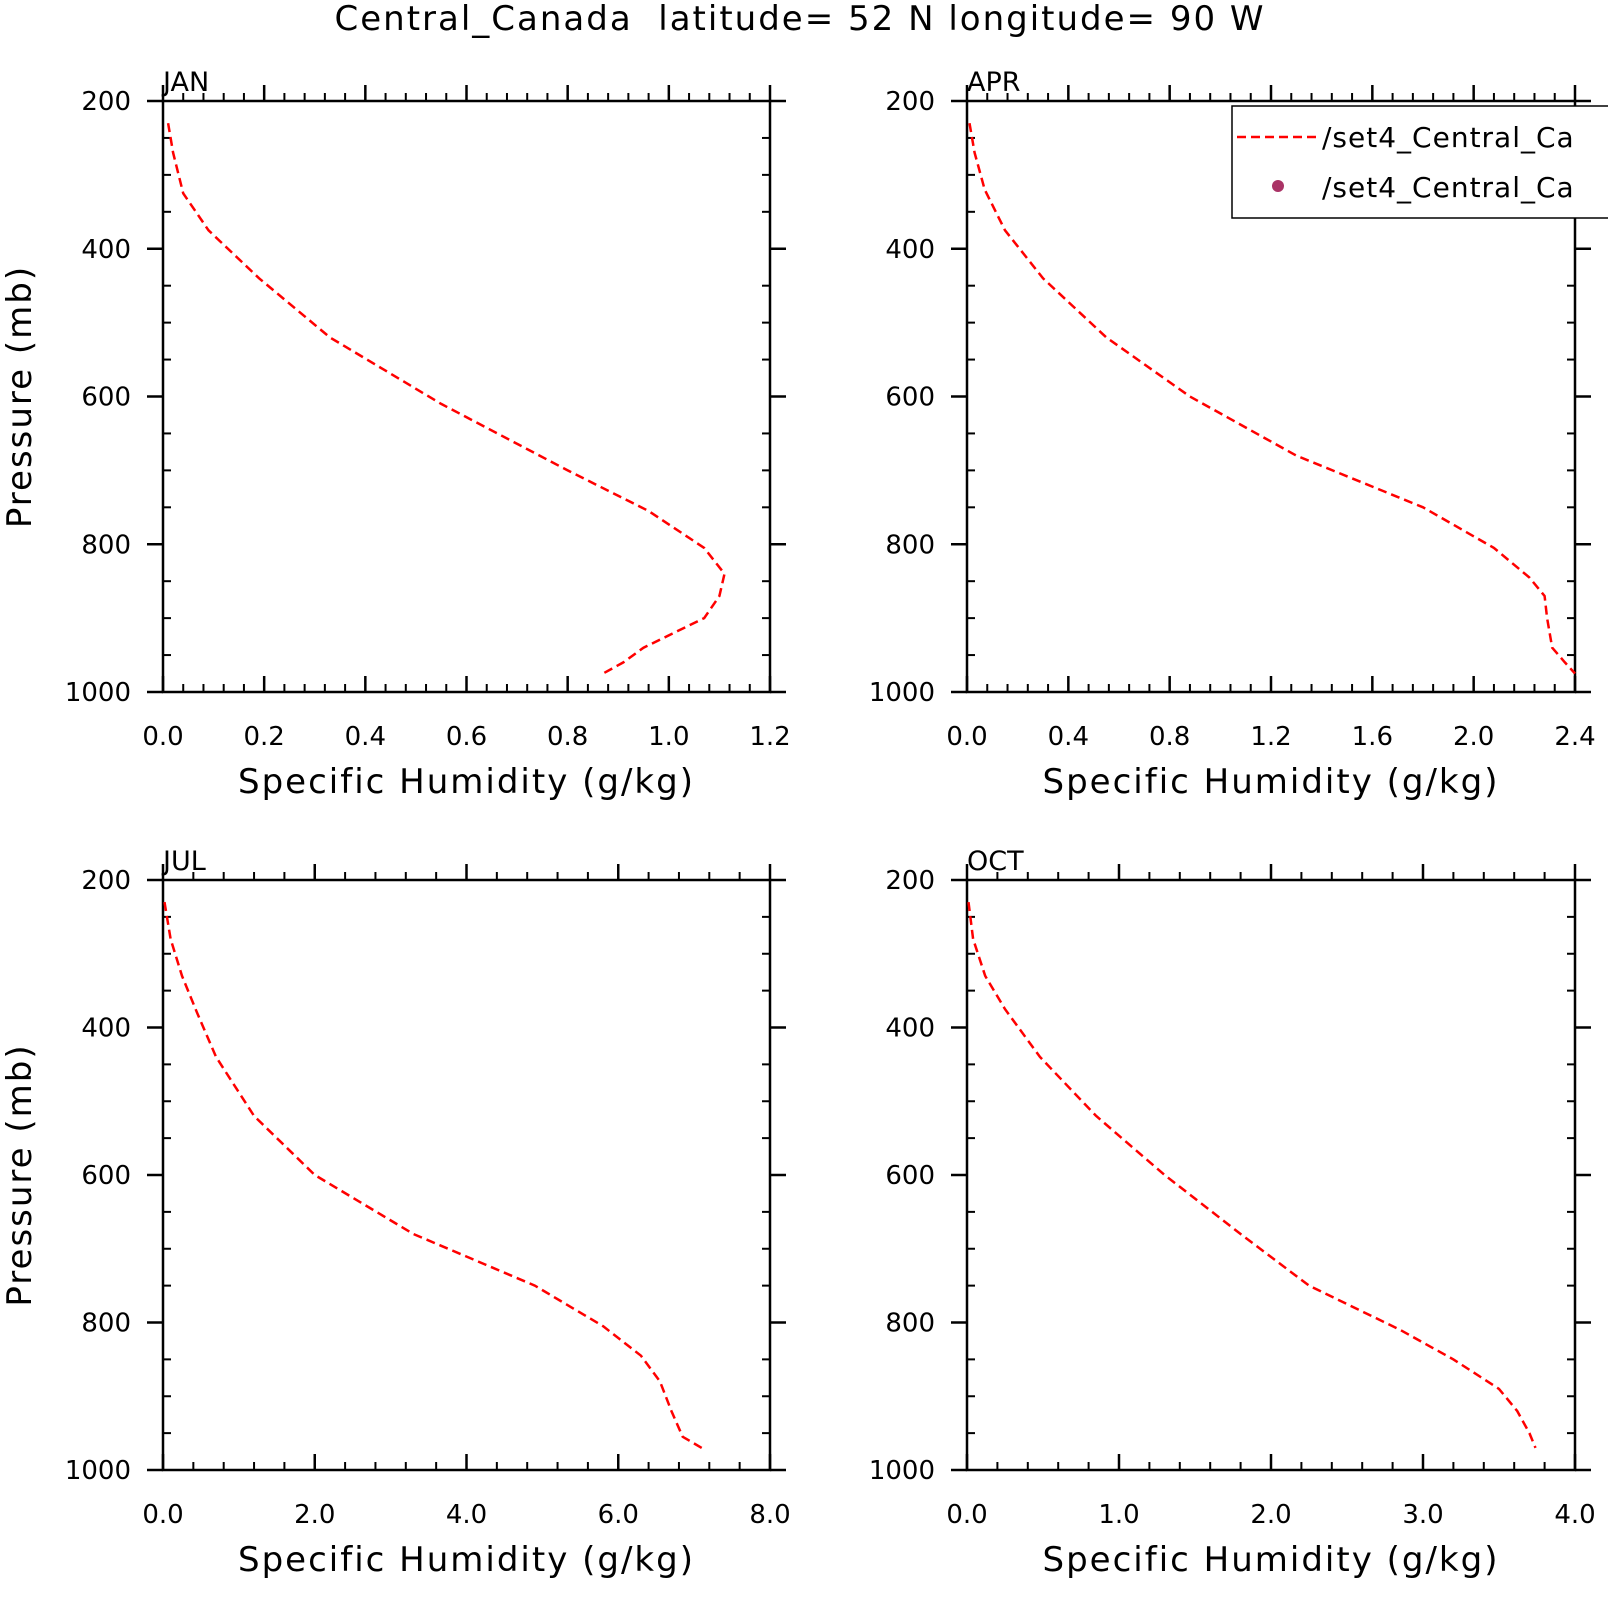 Image resolution: width=1608 pixels, height=1602 pixels. I want to click on apr-xtick-label: 1.6, so click(1372, 737).